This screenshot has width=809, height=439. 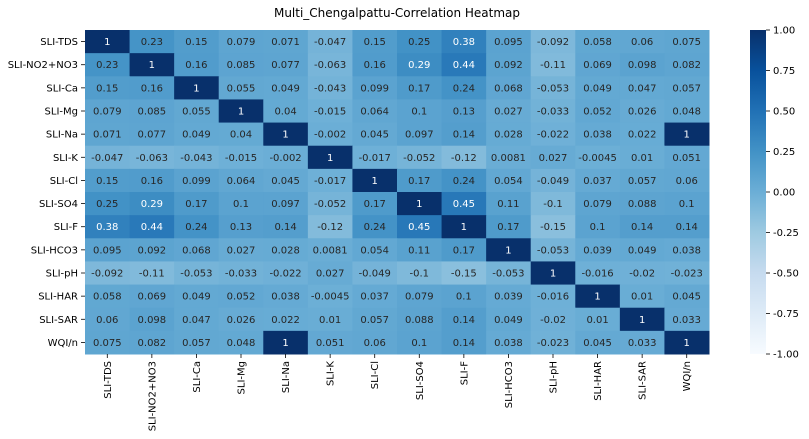 I want to click on cell-value-label: 0.026, so click(x=241, y=320).